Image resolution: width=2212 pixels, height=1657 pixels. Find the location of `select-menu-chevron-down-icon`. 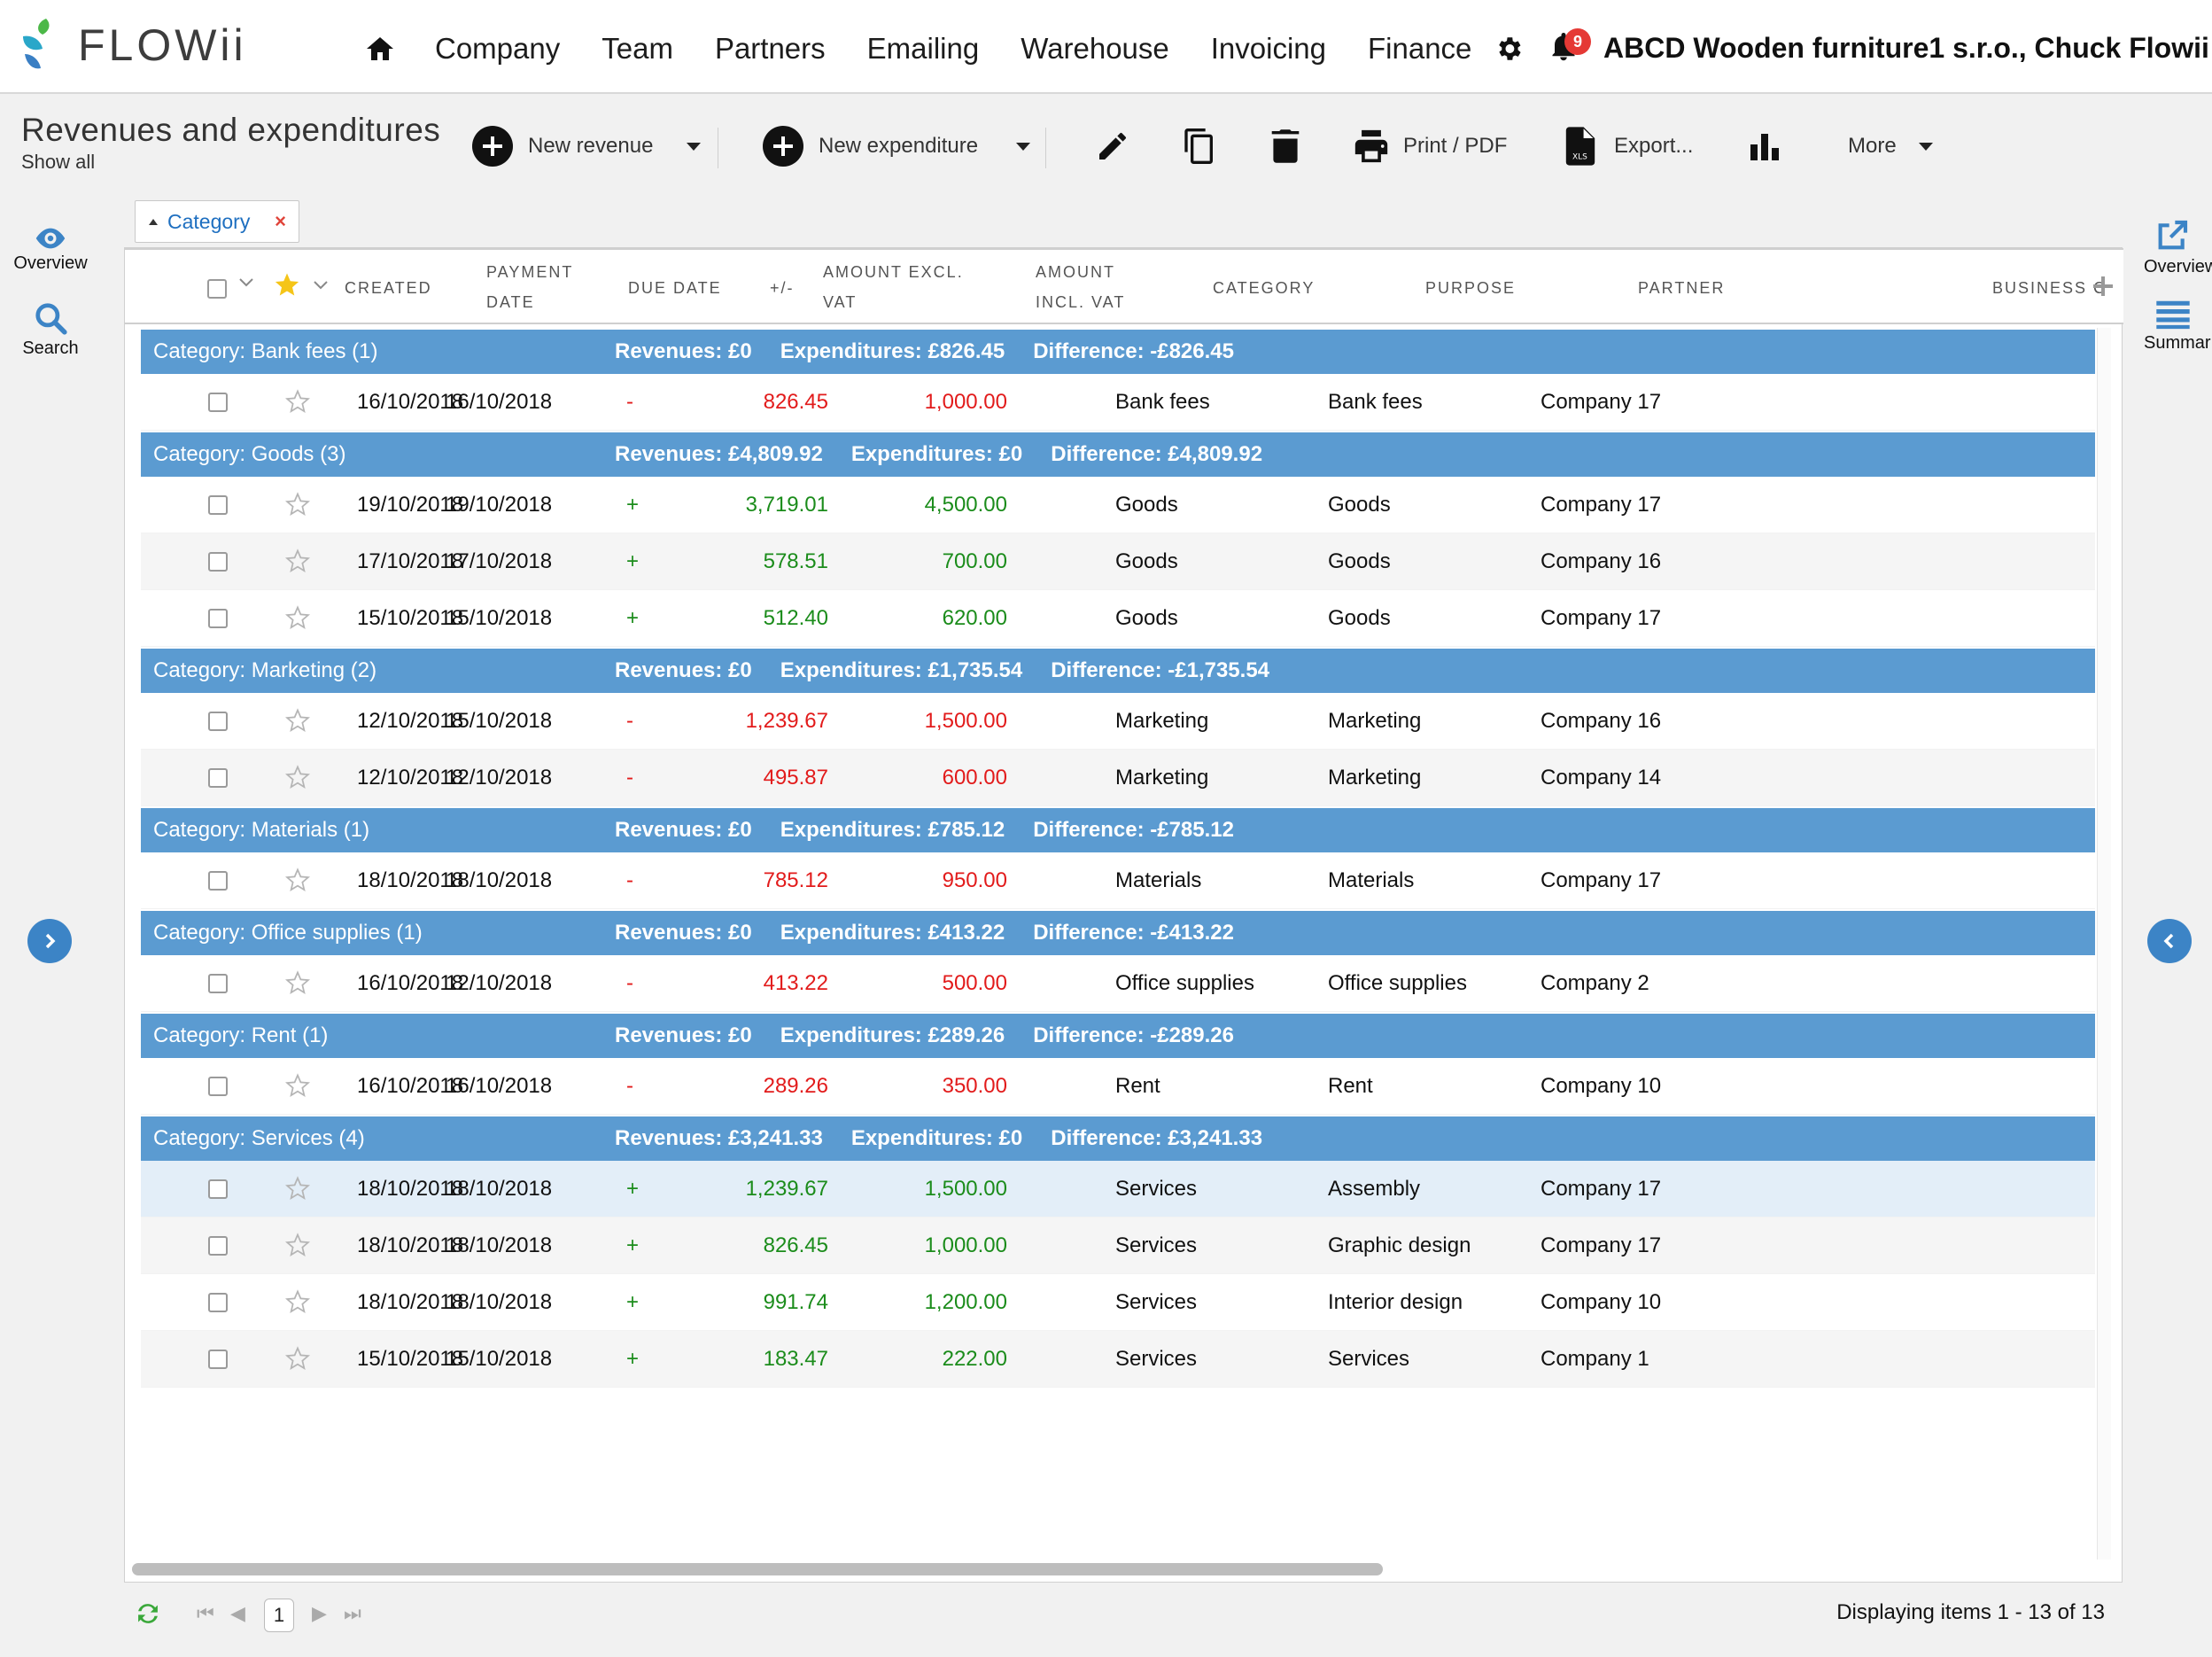

select-menu-chevron-down-icon is located at coordinates (246, 285).